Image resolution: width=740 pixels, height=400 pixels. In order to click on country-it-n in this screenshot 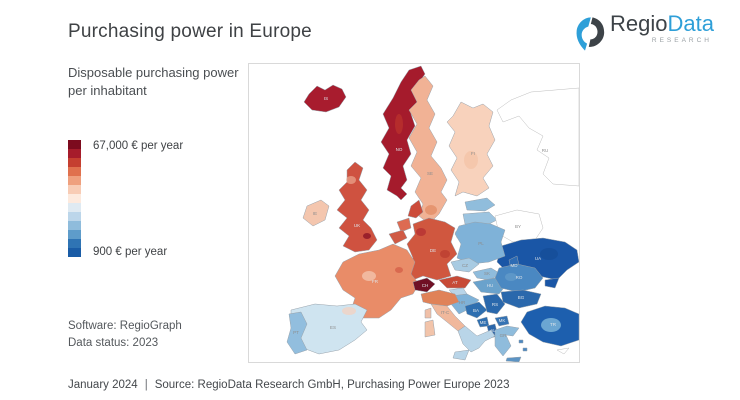, I will do `click(440, 298)`.